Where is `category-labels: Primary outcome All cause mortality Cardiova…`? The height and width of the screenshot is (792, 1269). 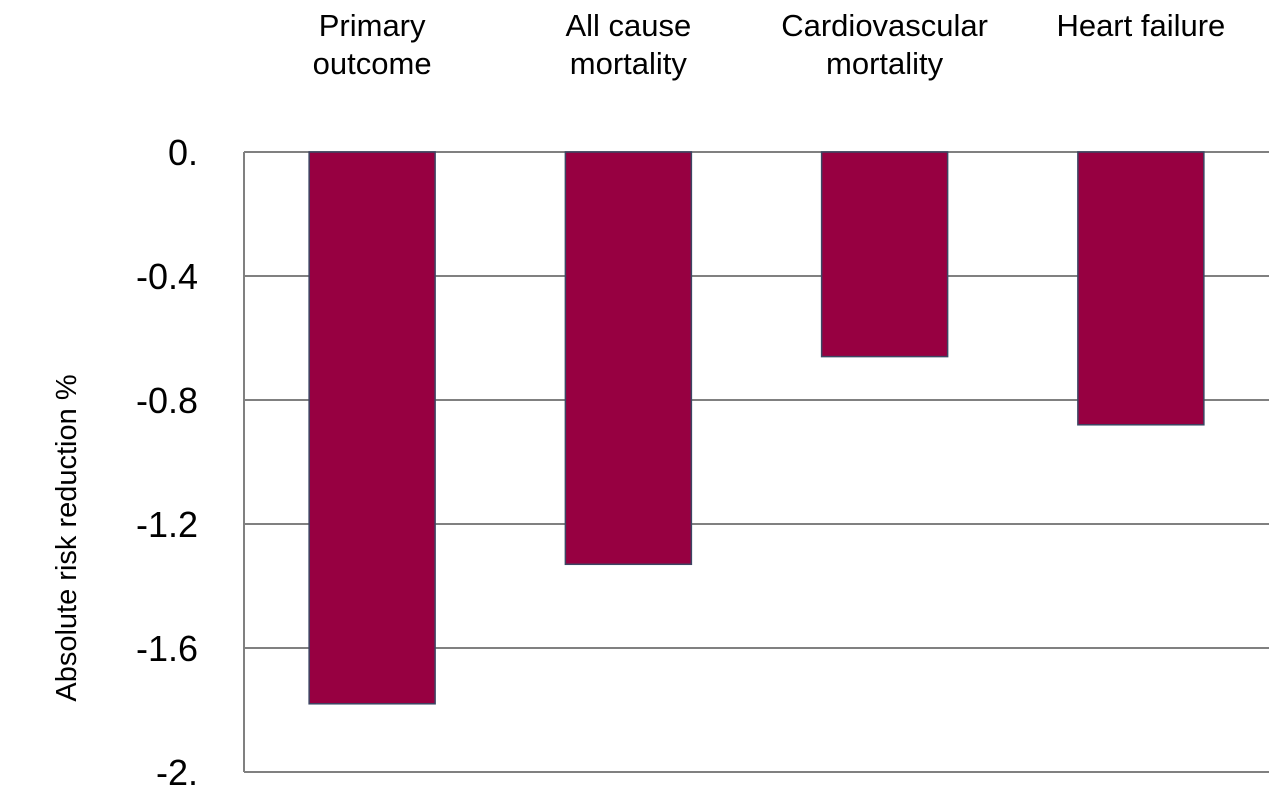
category-labels: Primary outcome All cause mortality Cardiova… is located at coordinates (769, 44).